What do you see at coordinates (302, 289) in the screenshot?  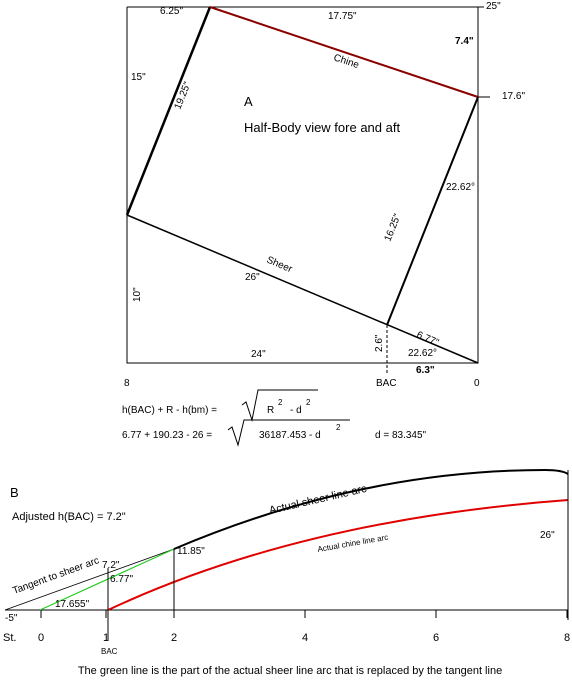 I see `sheer-line` at bounding box center [302, 289].